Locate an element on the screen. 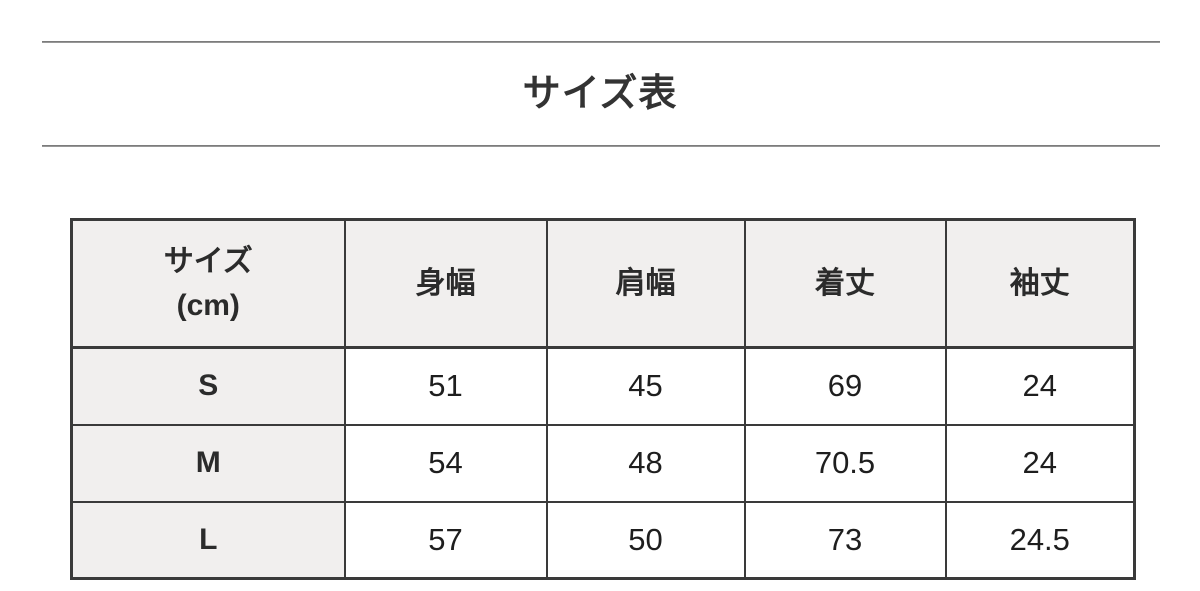  table-cell: 24.5 is located at coordinates (1040, 540).